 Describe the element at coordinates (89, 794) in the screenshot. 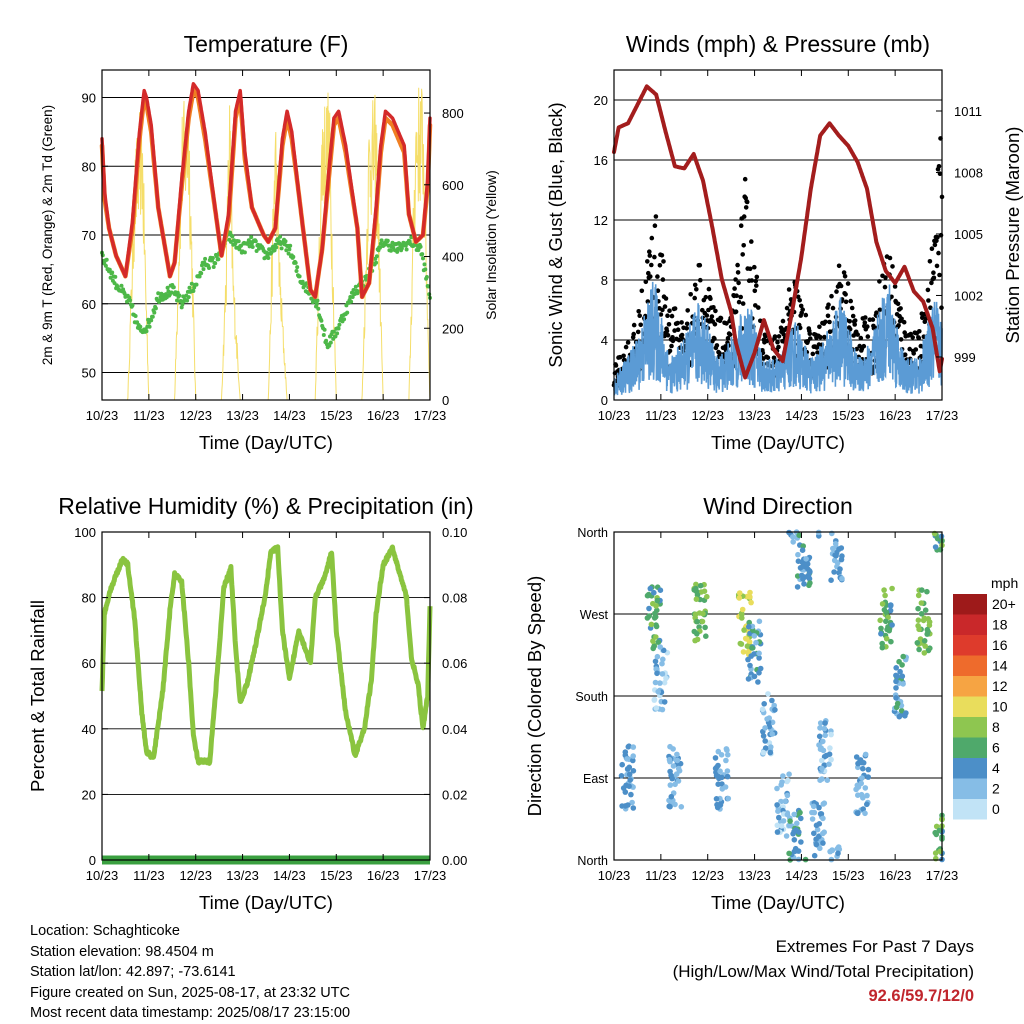

I see `y-tick-label: 20` at that location.